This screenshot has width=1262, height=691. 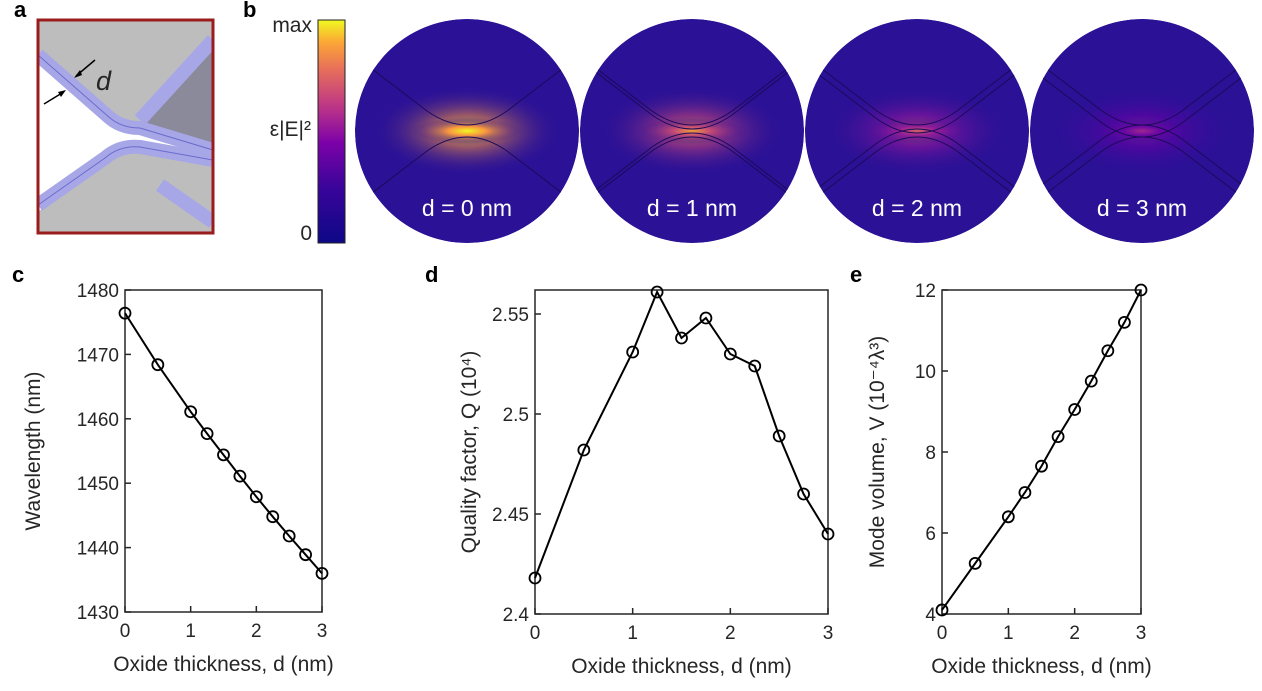 I want to click on y-tick-label: 1480, so click(x=98, y=291).